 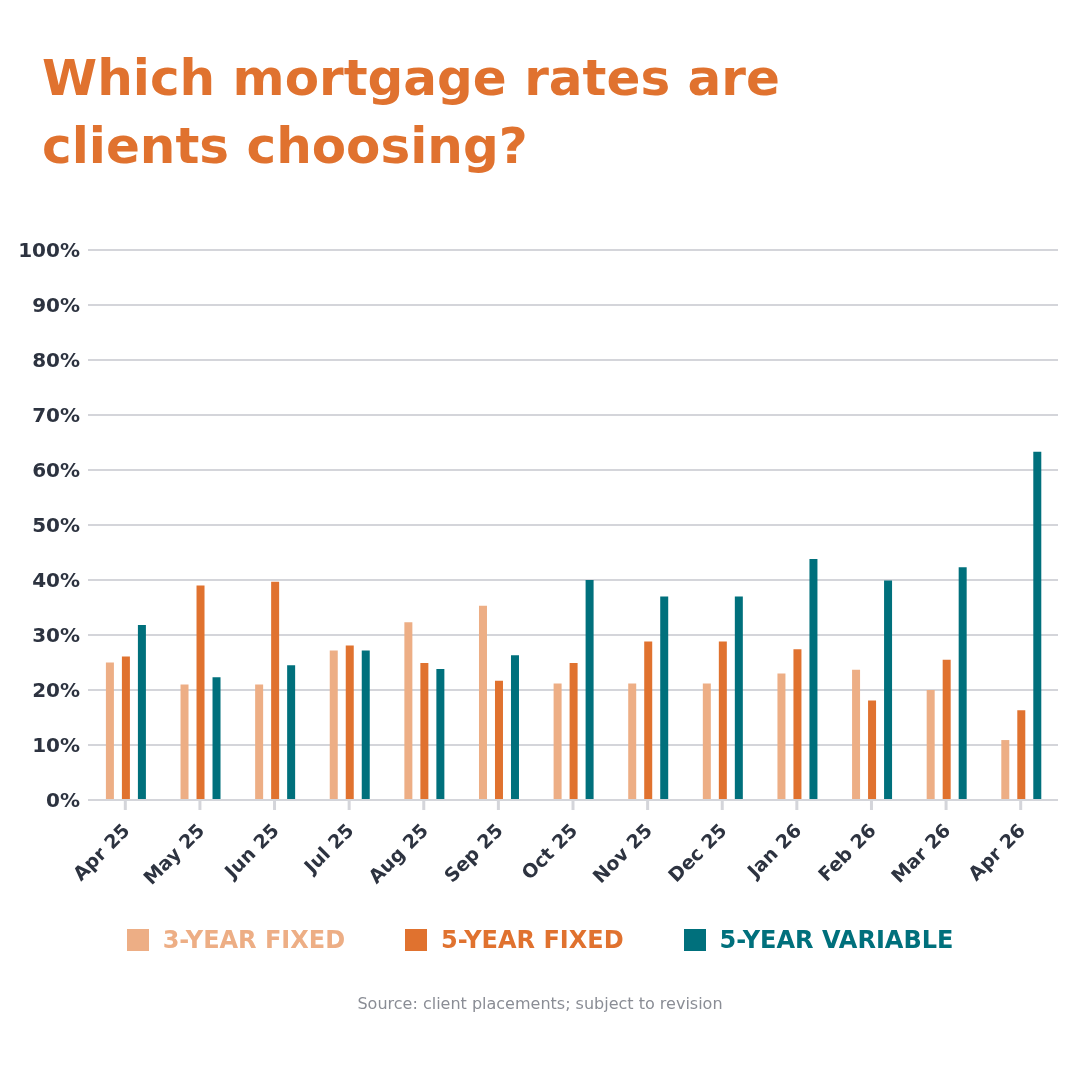 What do you see at coordinates (56, 525) in the screenshot?
I see `y-tick-label: 50%` at bounding box center [56, 525].